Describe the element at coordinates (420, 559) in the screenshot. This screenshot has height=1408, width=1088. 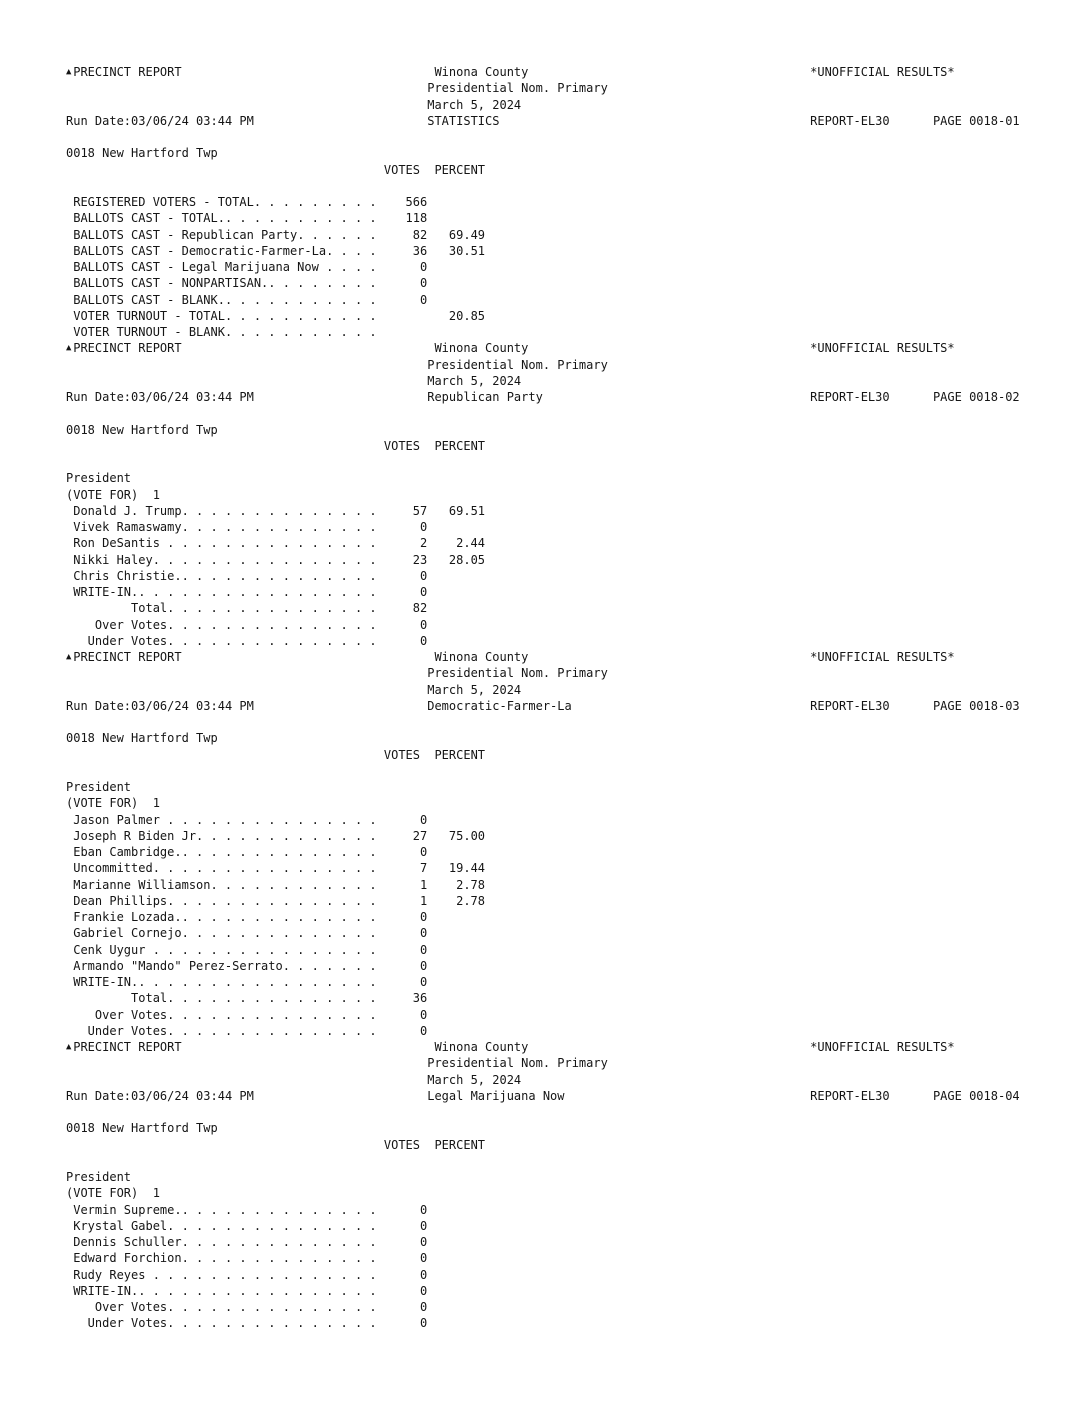
I see `row-votes: 23` at that location.